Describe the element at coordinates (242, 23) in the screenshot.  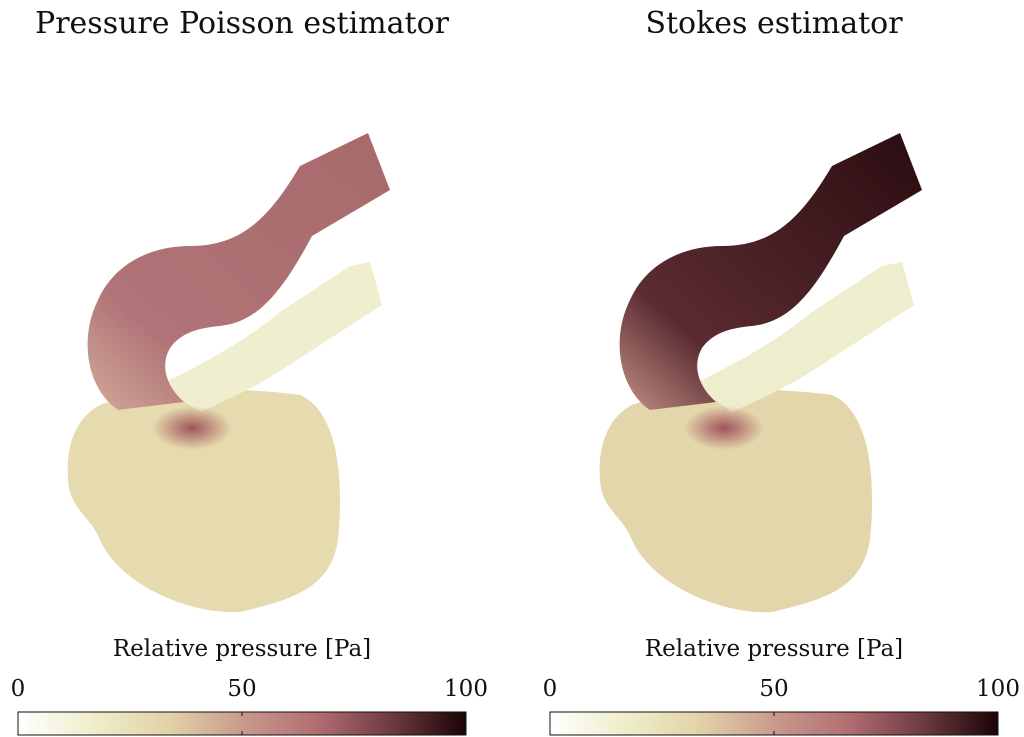
I see `panel-title: Pressure Poisson estimator` at that location.